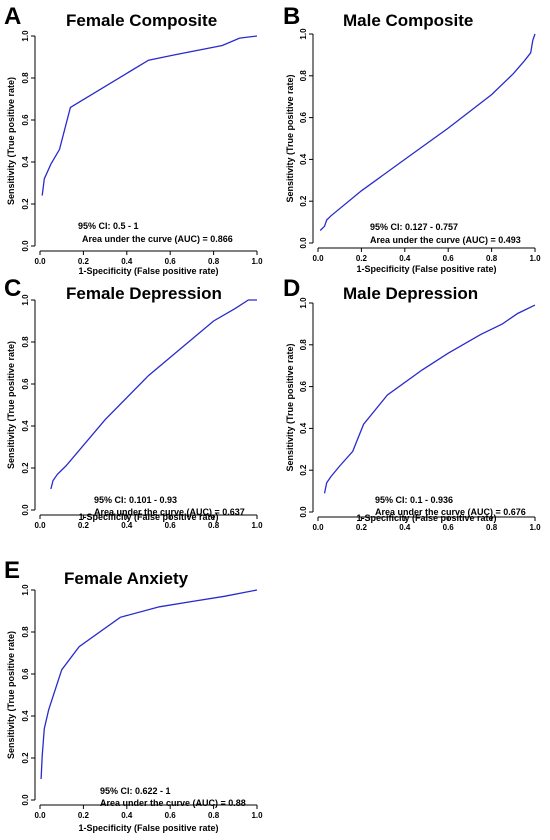  I want to click on panel-letter: D, so click(291, 288).